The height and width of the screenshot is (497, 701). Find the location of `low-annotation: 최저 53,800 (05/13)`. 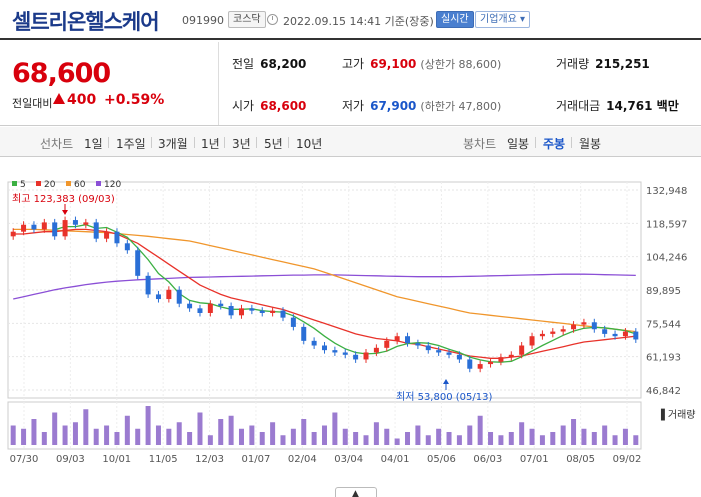

low-annotation: 최저 53,800 (05/13) is located at coordinates (444, 397).